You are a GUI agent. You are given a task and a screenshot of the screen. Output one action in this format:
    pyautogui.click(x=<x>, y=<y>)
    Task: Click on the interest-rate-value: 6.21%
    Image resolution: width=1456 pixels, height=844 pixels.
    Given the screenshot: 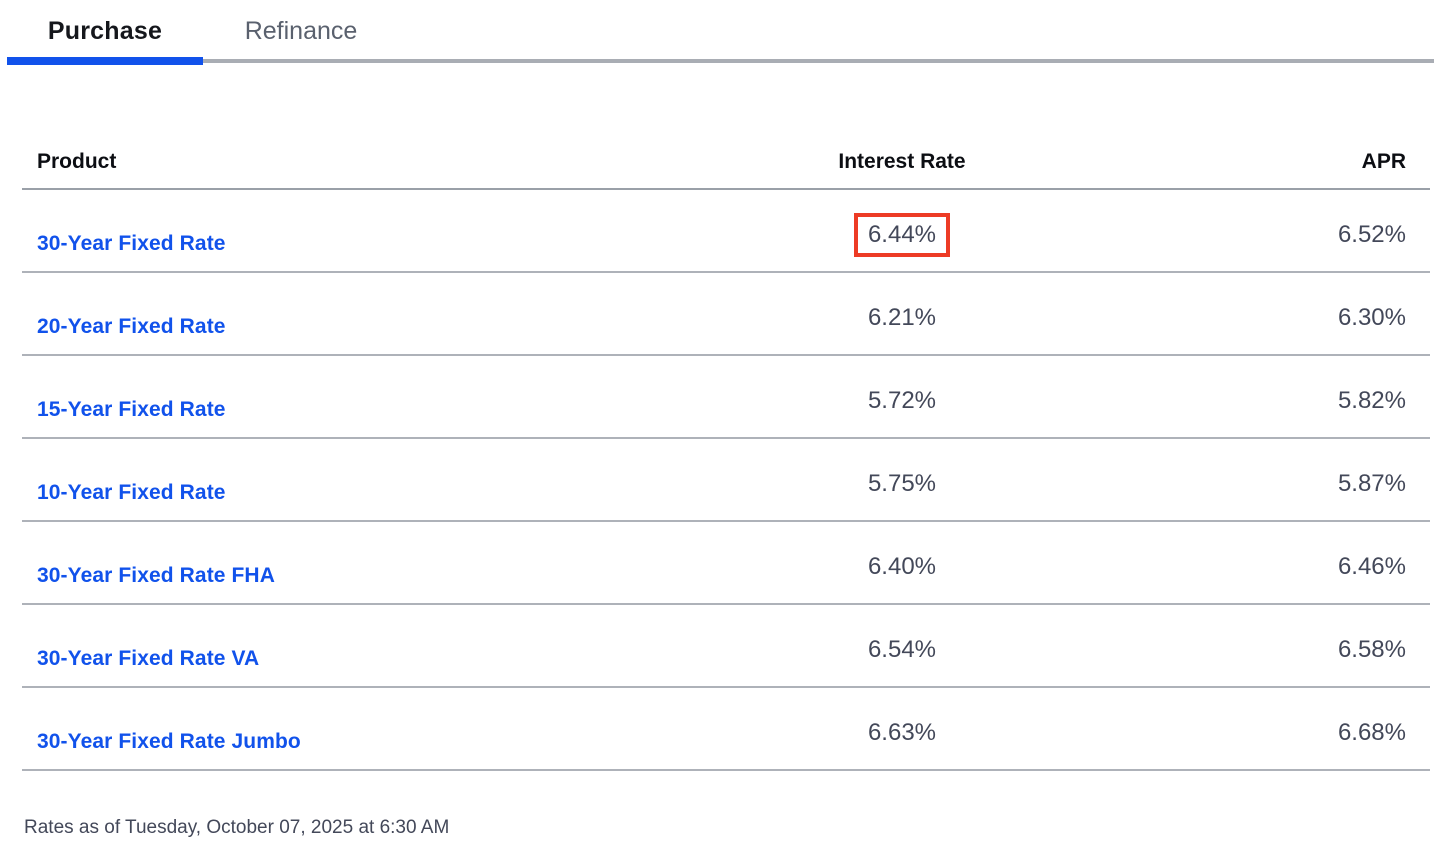 What is the action you would take?
    pyautogui.click(x=902, y=314)
    